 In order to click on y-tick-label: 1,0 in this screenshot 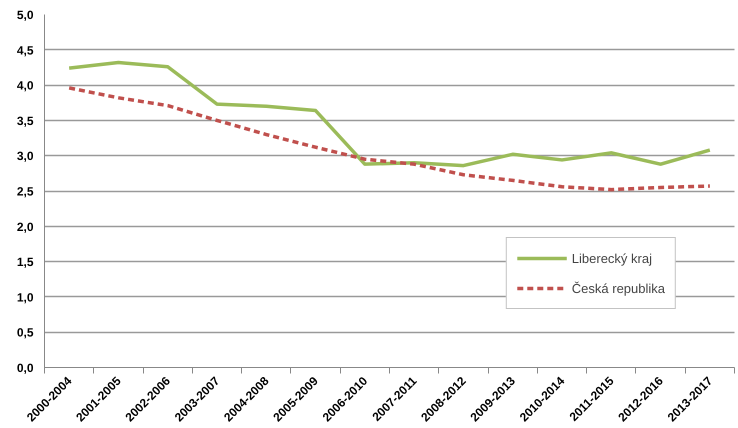, I will do `click(25, 297)`.